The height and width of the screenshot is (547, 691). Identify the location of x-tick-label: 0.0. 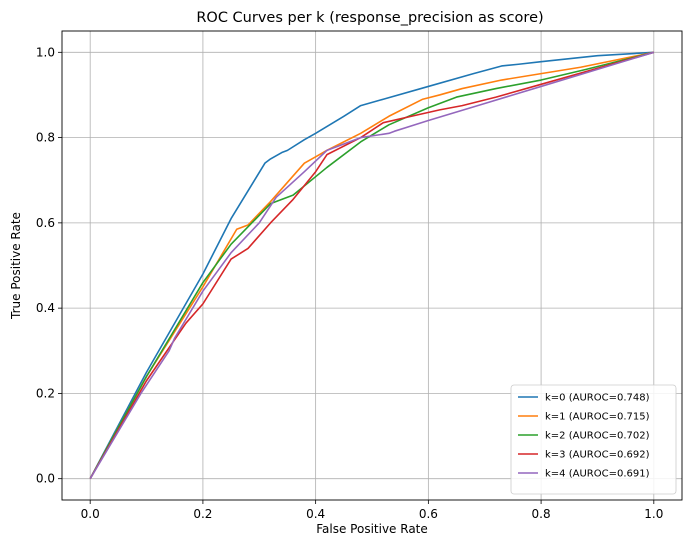
(90, 514).